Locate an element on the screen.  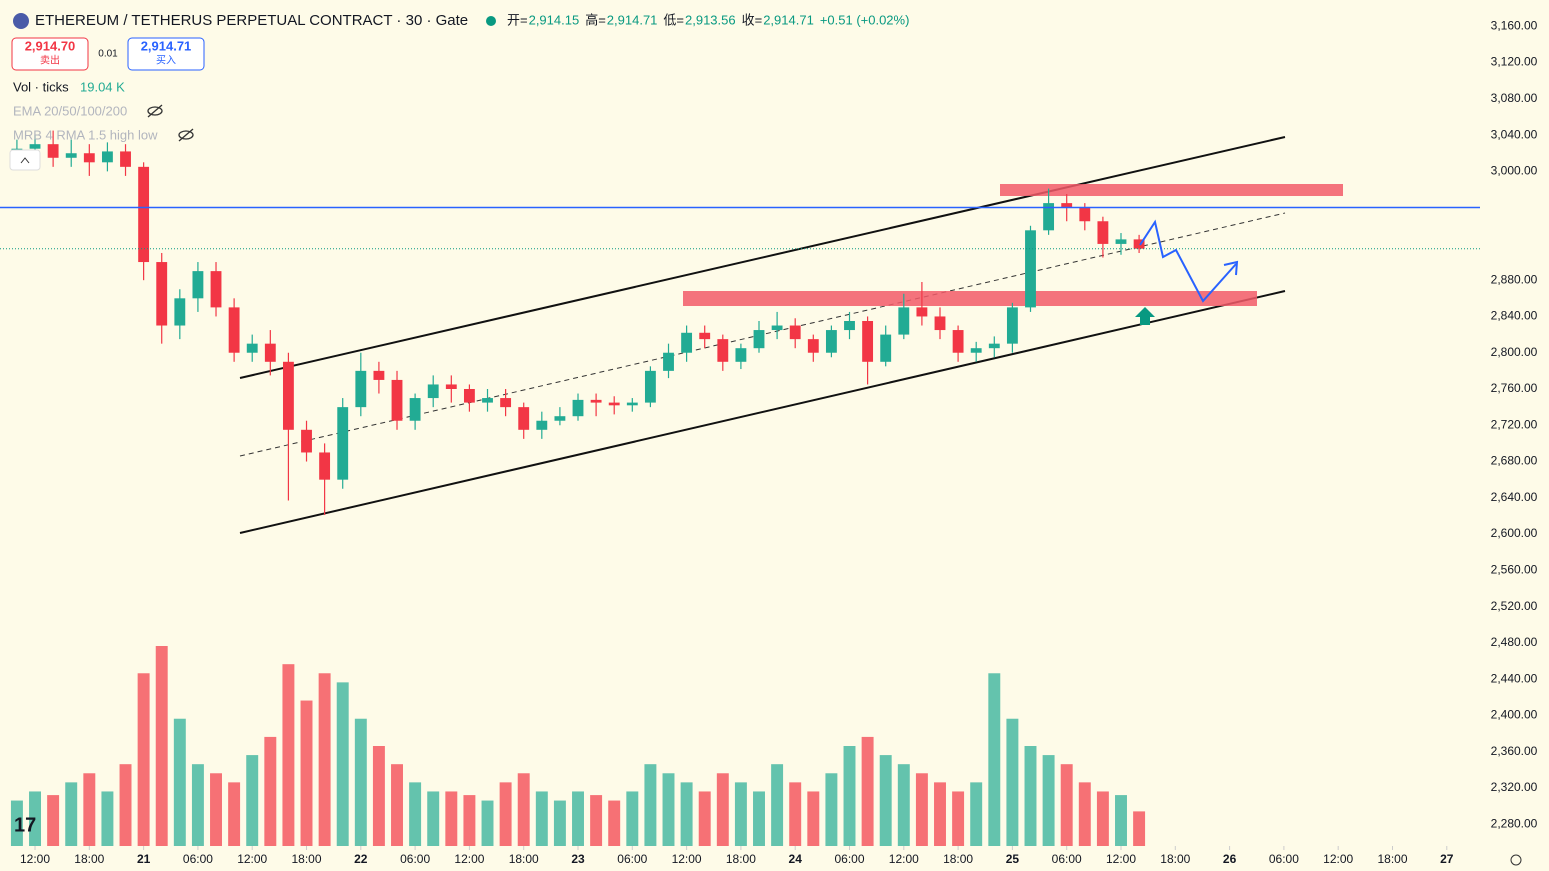
sell-button is located at coordinates (50, 54).